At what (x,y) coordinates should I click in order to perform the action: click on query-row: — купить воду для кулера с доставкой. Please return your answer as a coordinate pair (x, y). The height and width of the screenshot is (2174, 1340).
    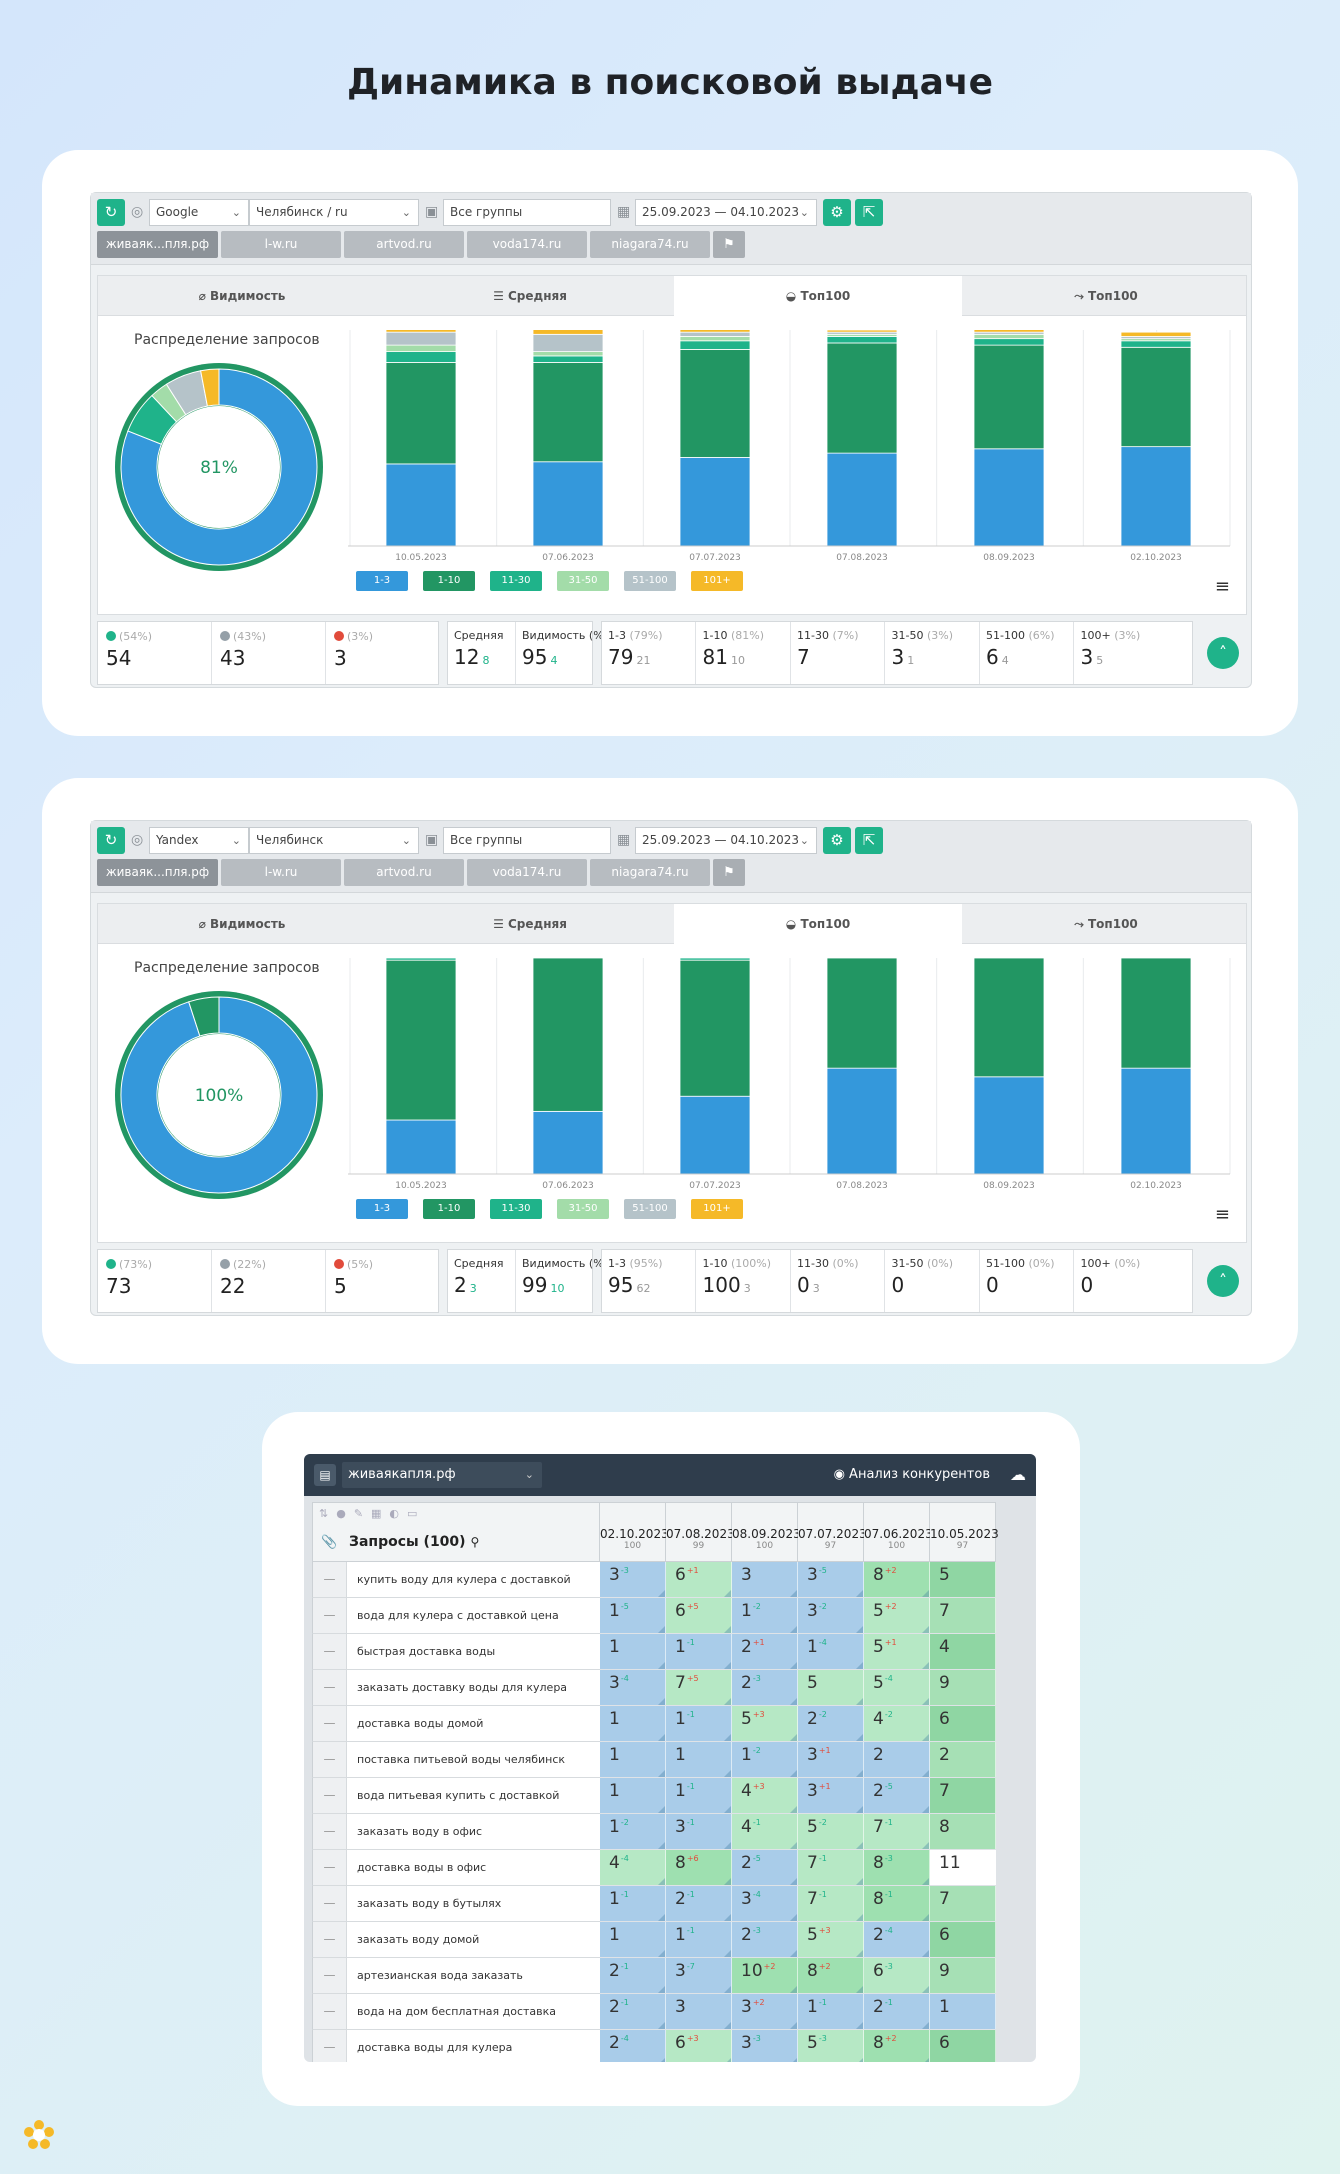
    Looking at the image, I should click on (456, 1580).